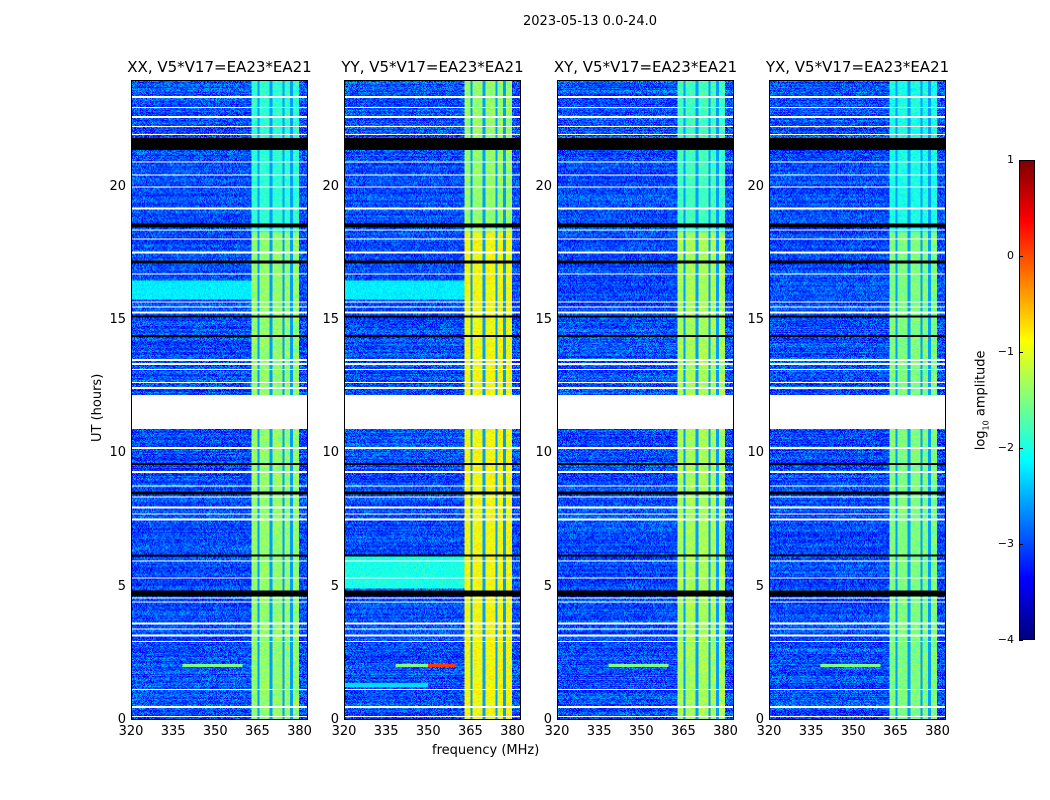  What do you see at coordinates (857, 67) in the screenshot?
I see `panel-title: YX, V5*V17=EA23*EA21` at bounding box center [857, 67].